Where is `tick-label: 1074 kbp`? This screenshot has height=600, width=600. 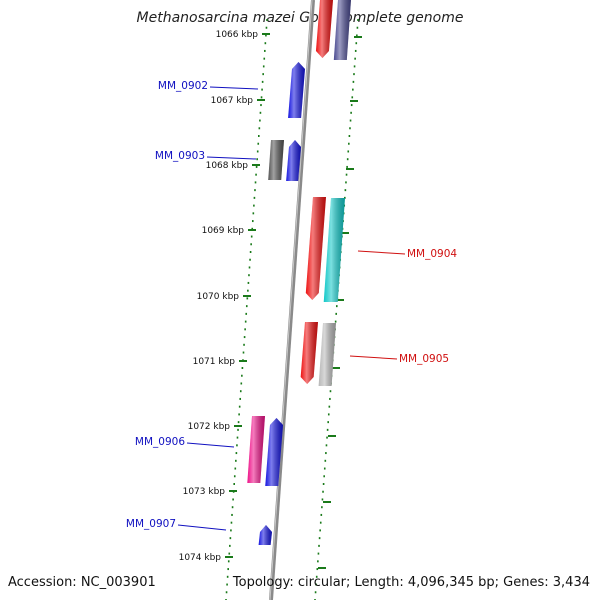 tick-label: 1074 kbp is located at coordinates (200, 558).